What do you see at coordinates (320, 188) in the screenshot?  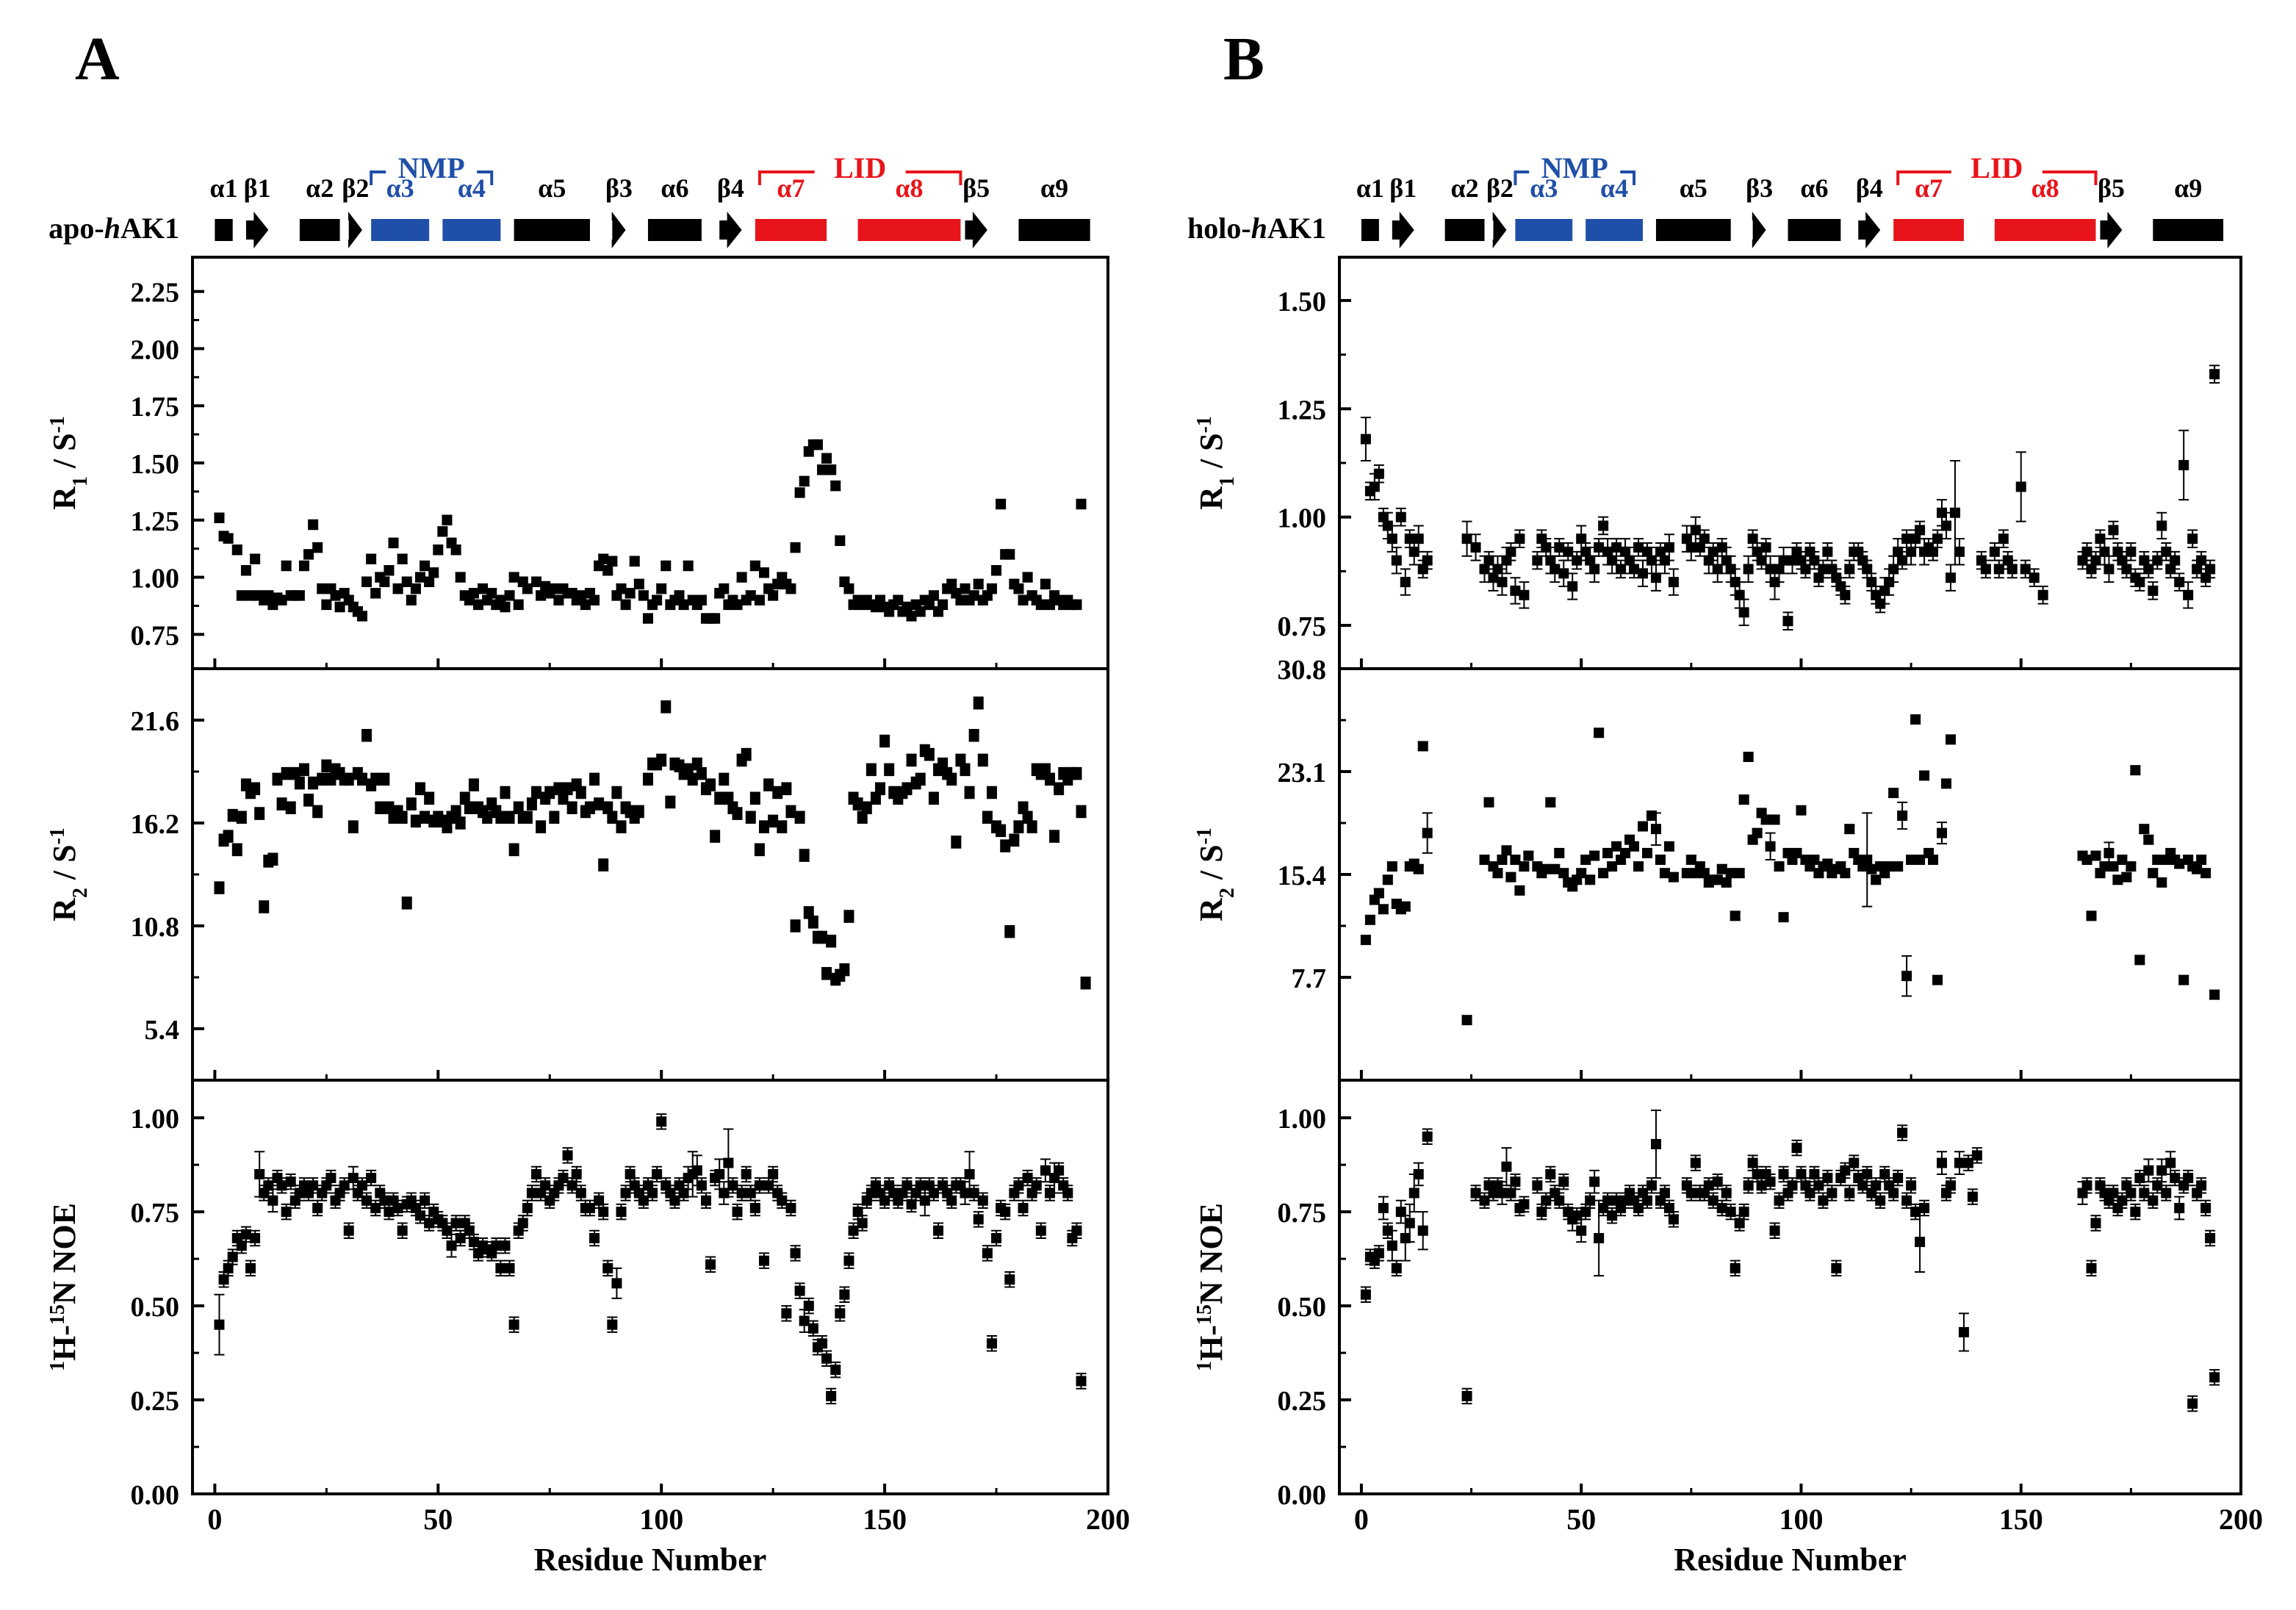 I see `ss-label-2: α2` at bounding box center [320, 188].